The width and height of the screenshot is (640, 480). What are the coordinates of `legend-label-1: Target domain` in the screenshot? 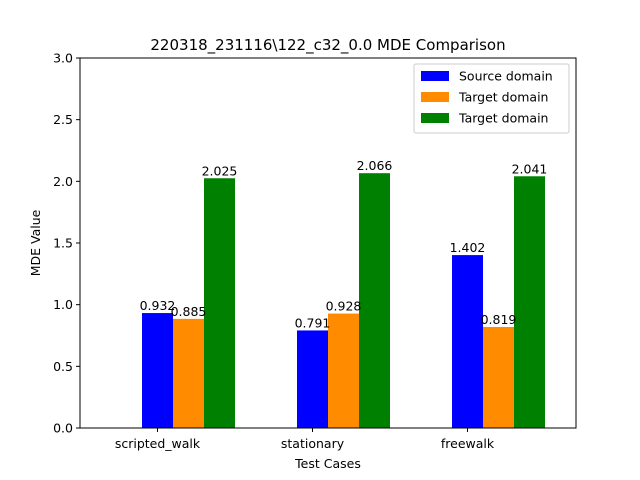 It's located at (503, 97).